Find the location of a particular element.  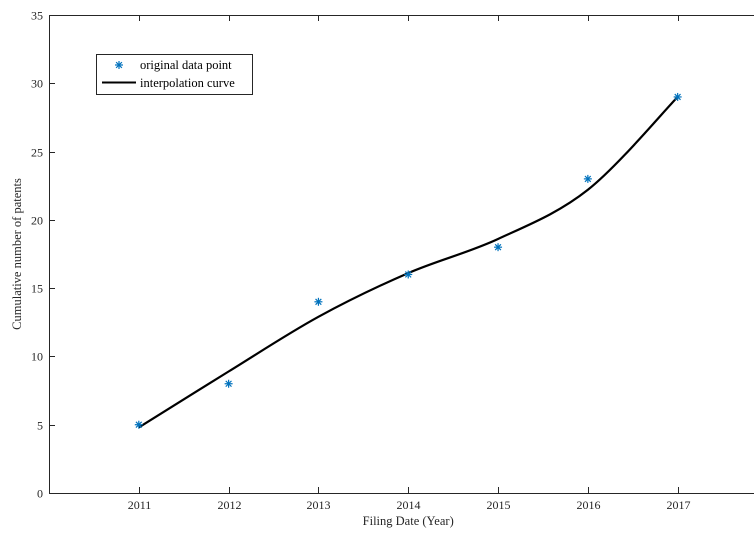

legend-box is located at coordinates (174, 74).